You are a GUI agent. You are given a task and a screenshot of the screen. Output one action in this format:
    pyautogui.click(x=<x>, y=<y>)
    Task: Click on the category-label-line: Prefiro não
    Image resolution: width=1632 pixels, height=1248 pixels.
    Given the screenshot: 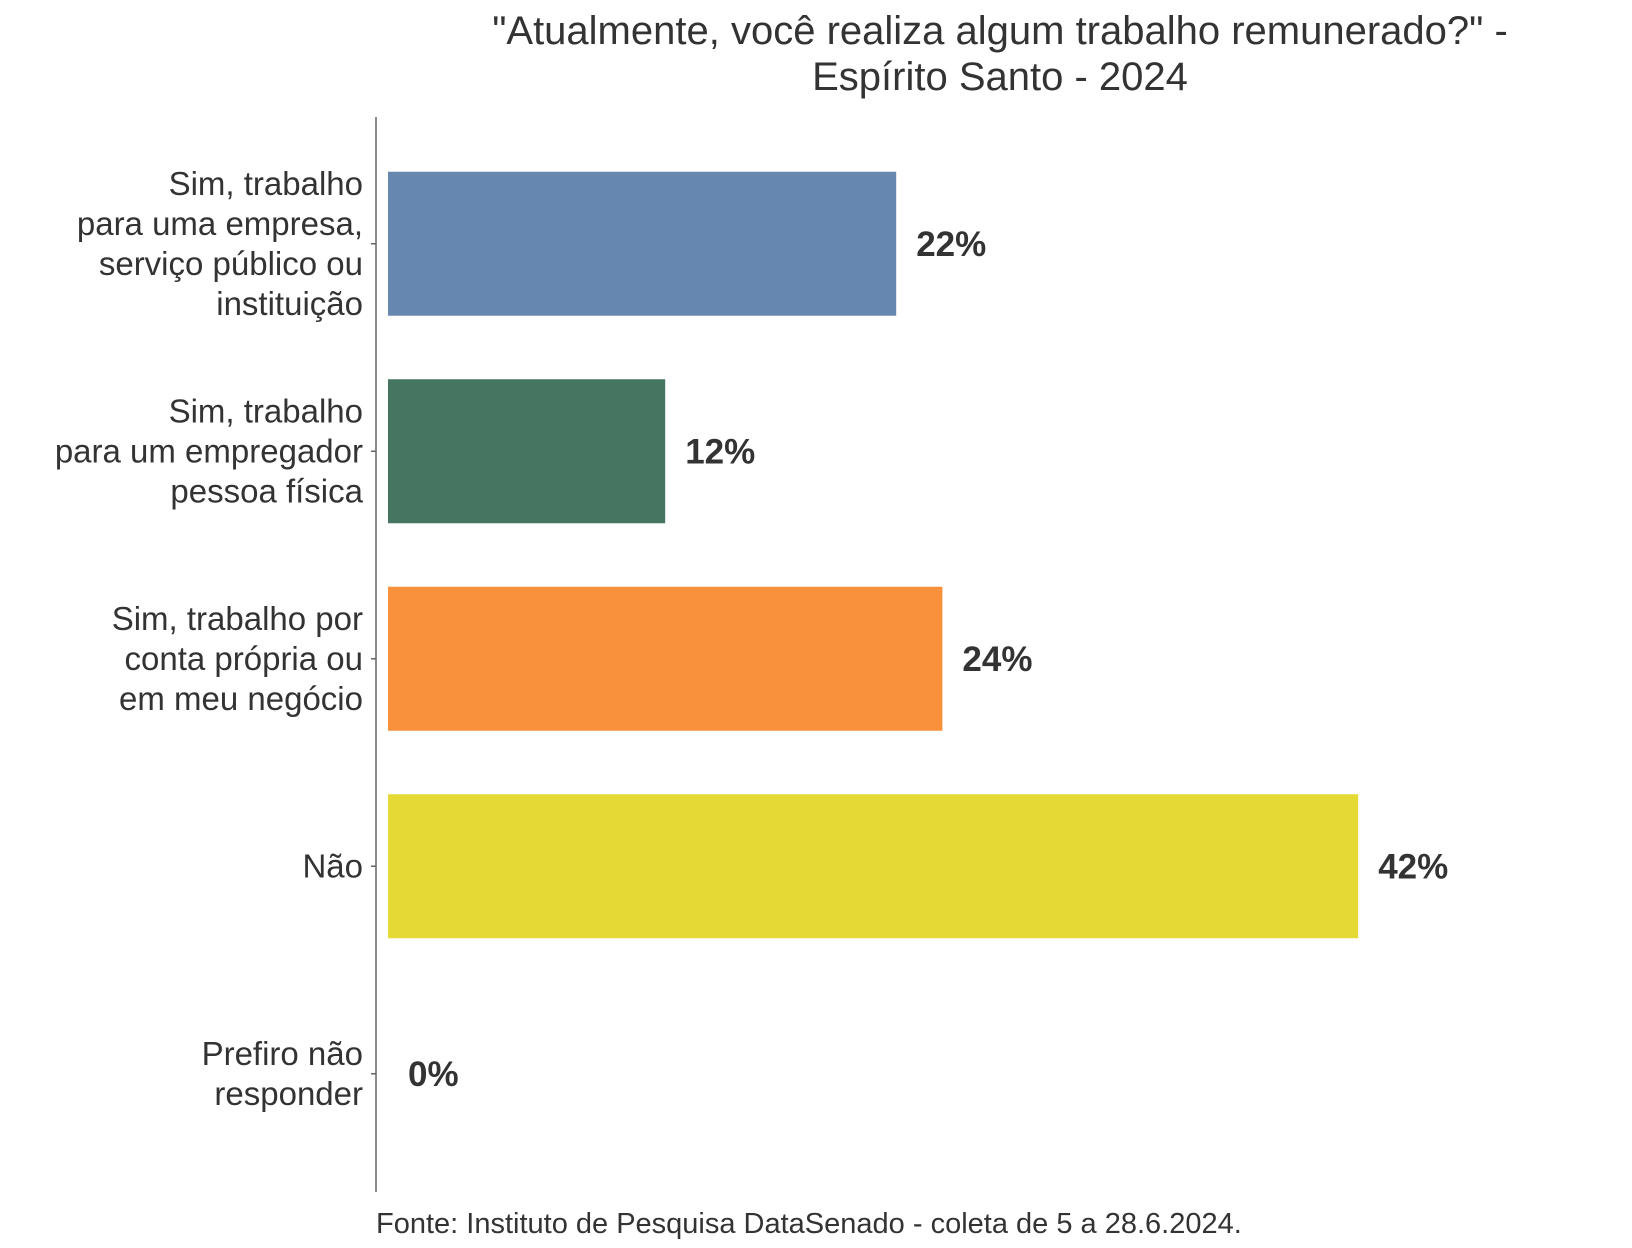 What is the action you would take?
    pyautogui.click(x=282, y=1053)
    